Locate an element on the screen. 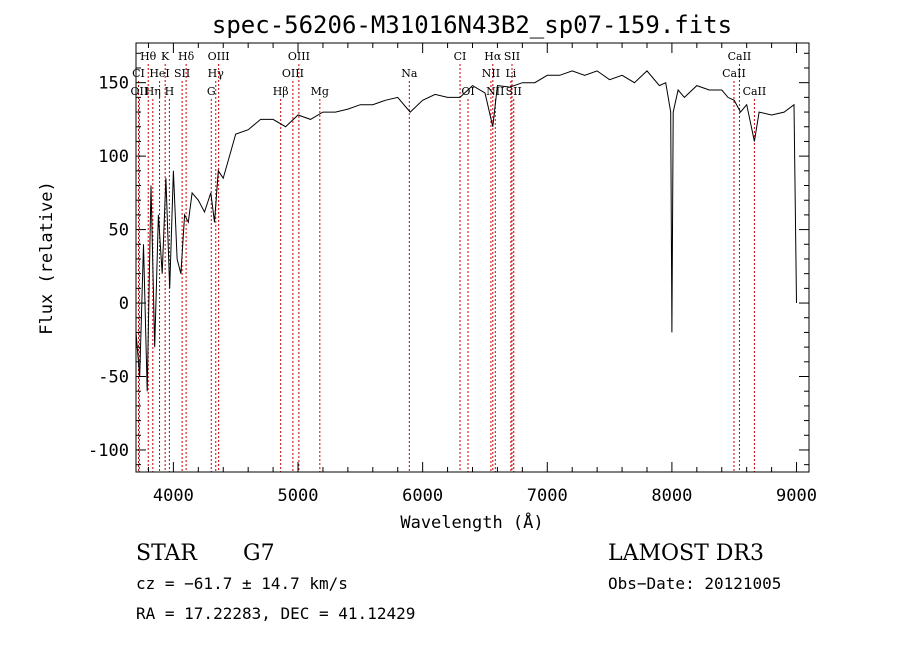 The height and width of the screenshot is (649, 900). y-tick-label: 150 is located at coordinates (113, 84).